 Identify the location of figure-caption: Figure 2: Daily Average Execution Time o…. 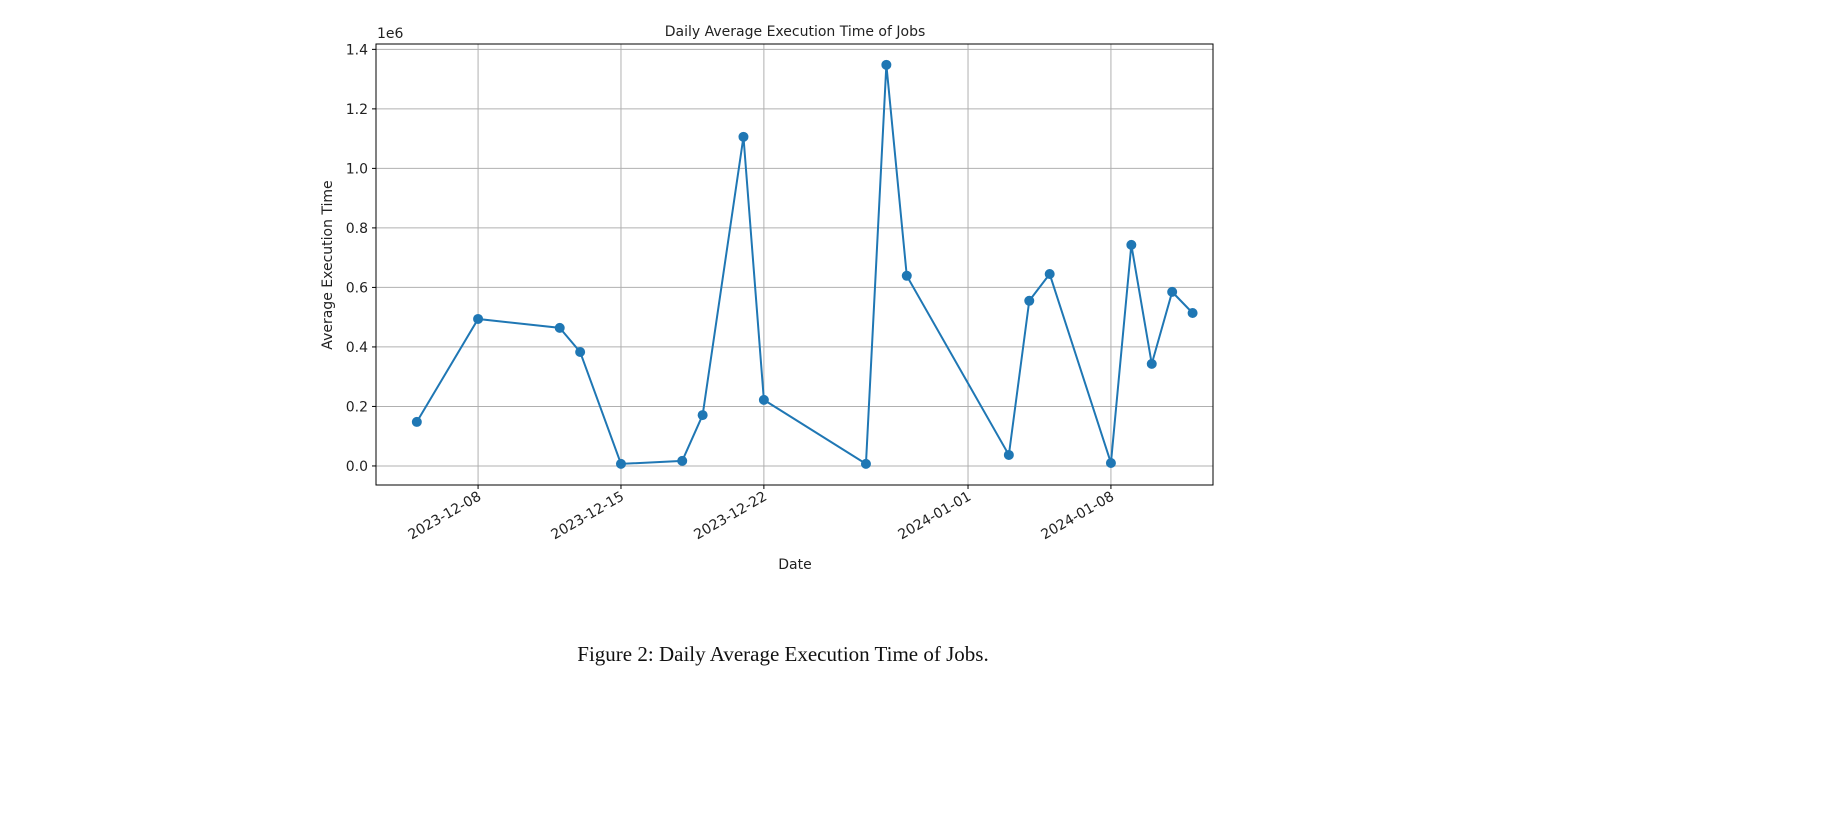
(783, 654).